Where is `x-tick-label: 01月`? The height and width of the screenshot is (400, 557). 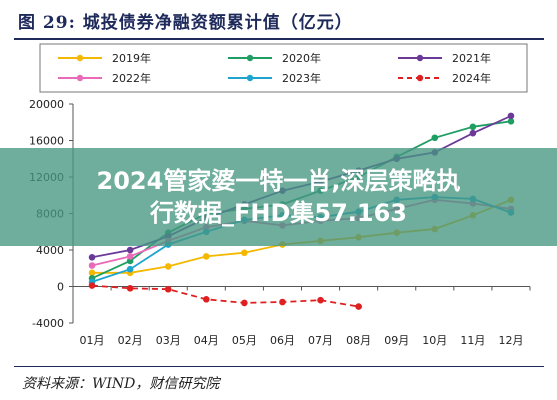 x-tick-label: 01月 is located at coordinates (92, 340).